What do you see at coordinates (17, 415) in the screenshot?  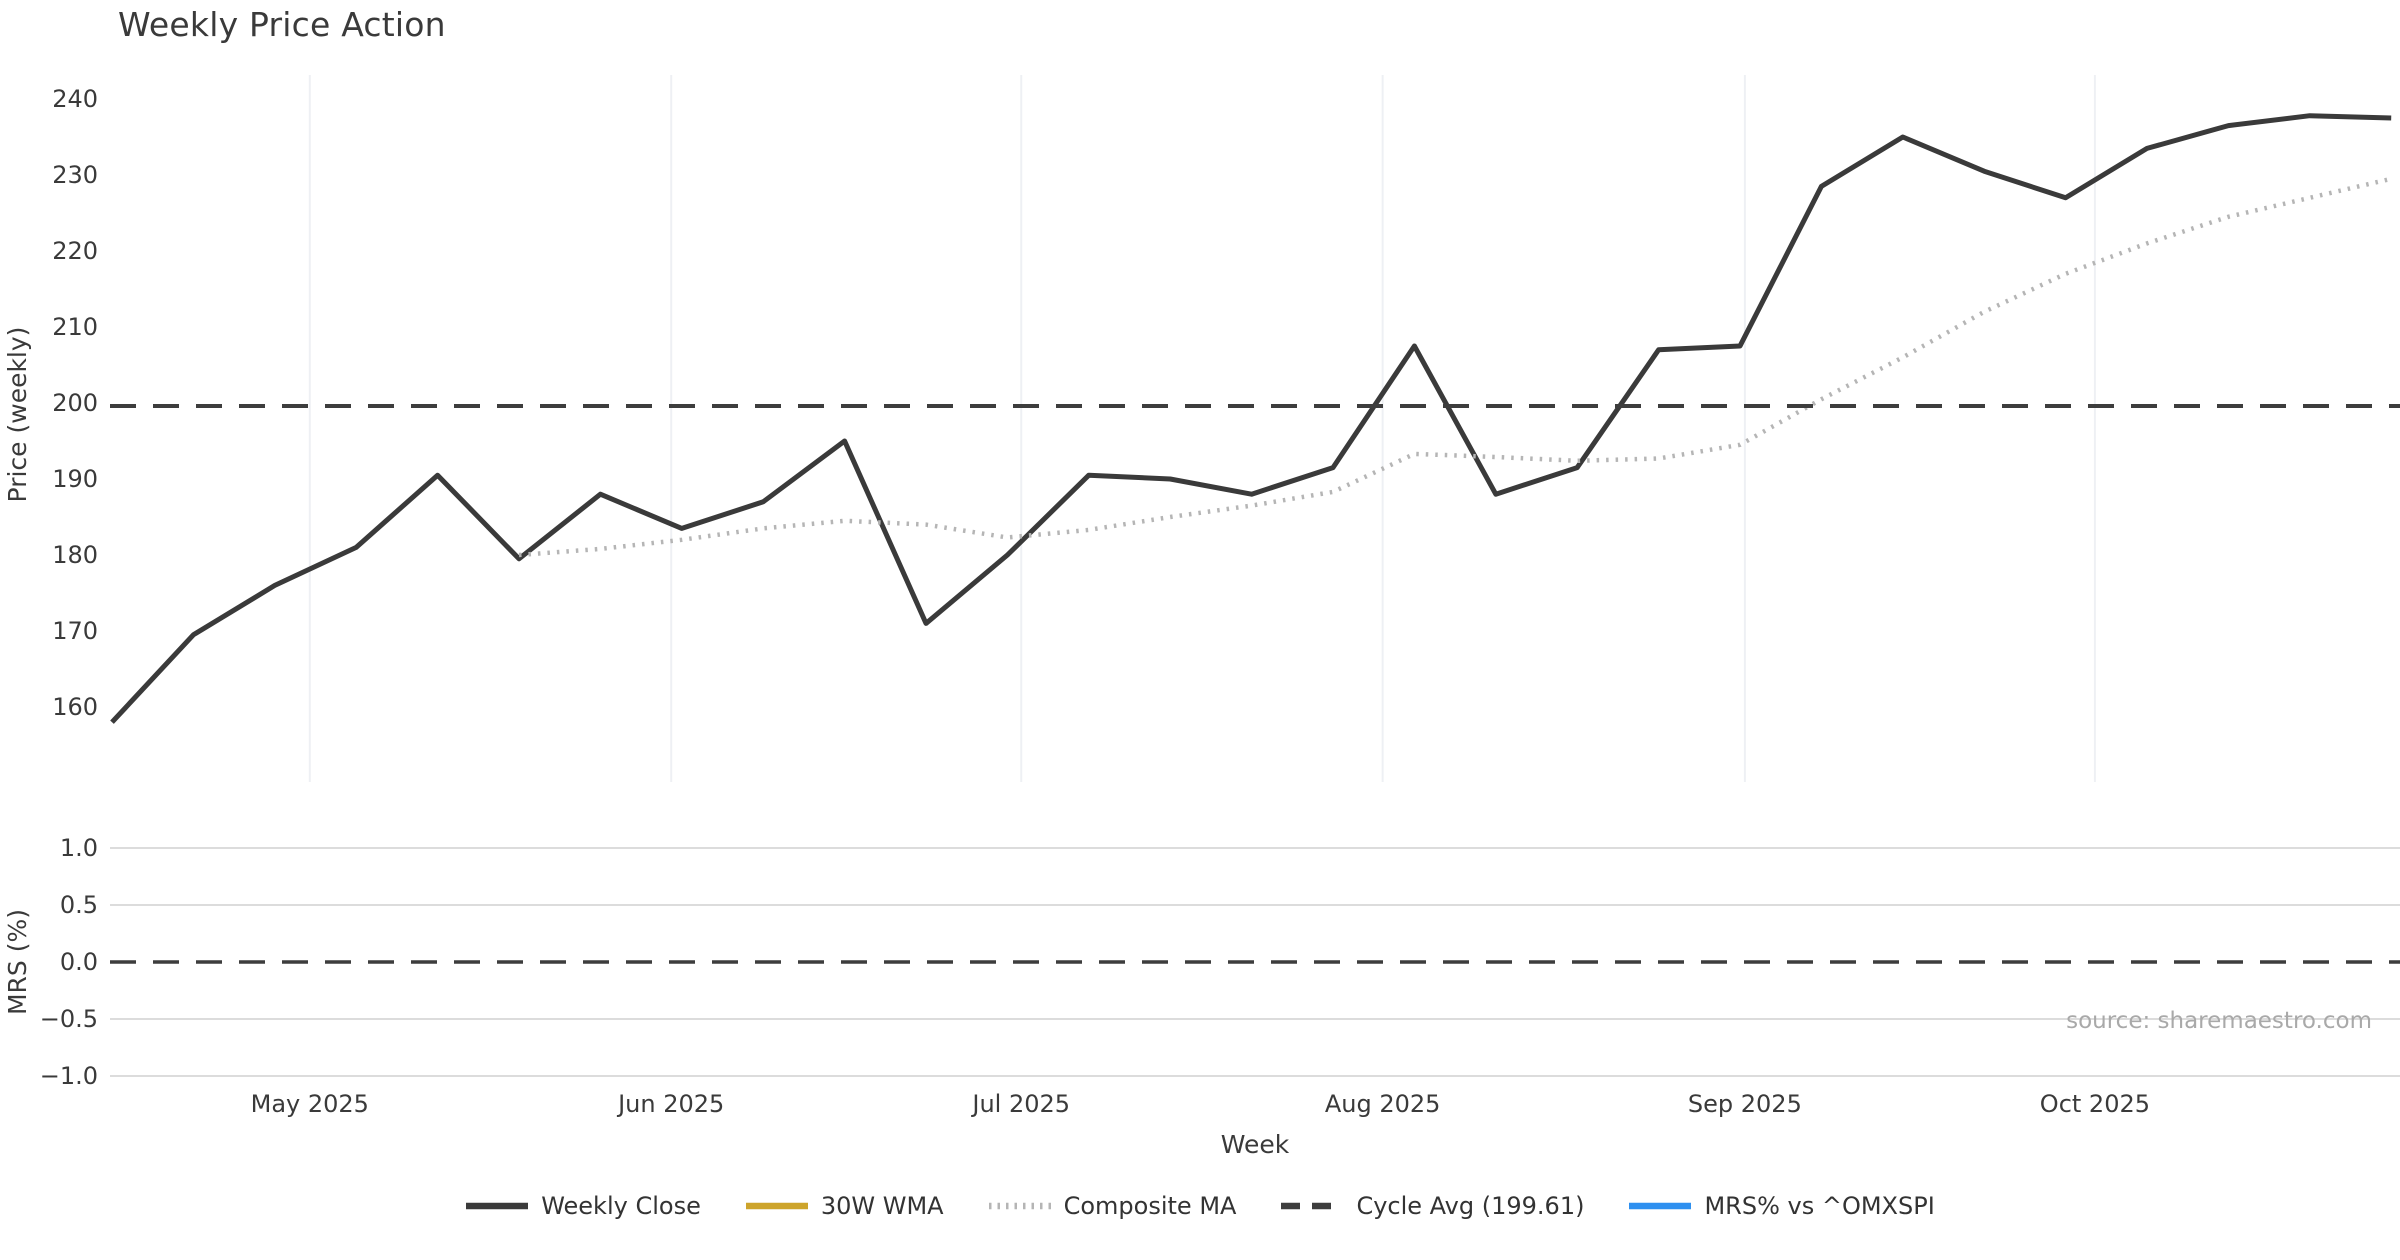 I see `price-axis-label: Price (weekly)` at bounding box center [17, 415].